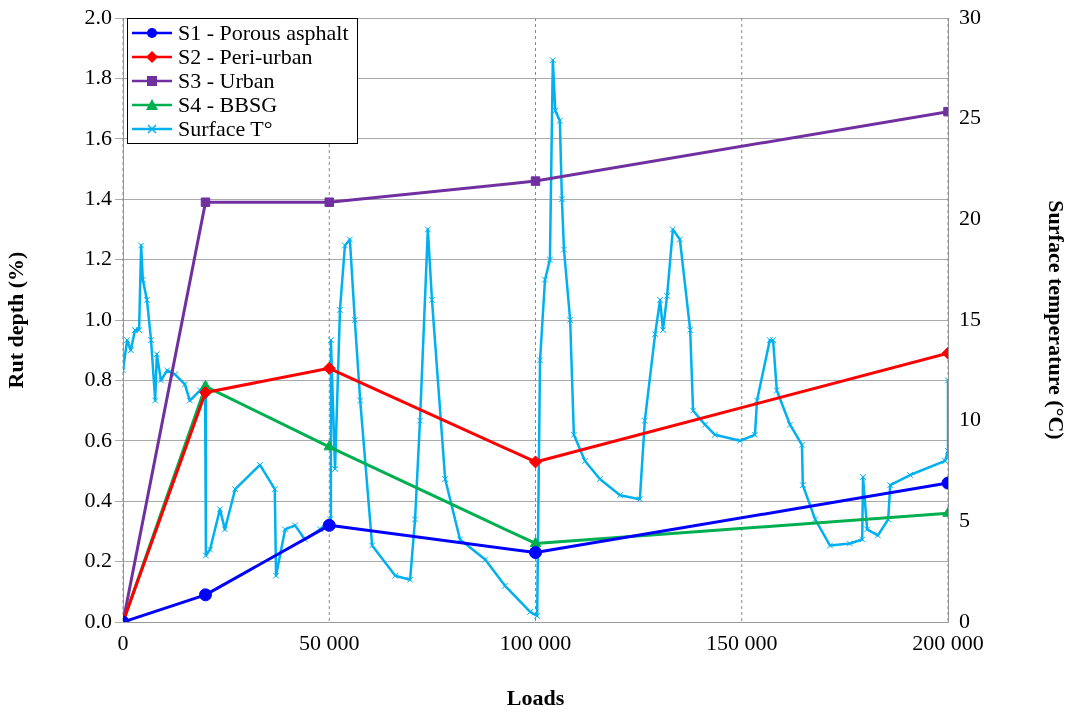 This screenshot has height=713, width=1072. What do you see at coordinates (245, 56) in the screenshot?
I see `legend-label: S2 - Peri-urban` at bounding box center [245, 56].